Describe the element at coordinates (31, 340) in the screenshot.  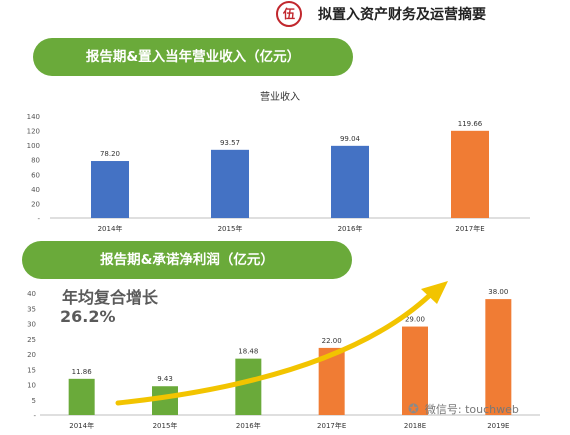
I see `y-tick-label: 25` at that location.